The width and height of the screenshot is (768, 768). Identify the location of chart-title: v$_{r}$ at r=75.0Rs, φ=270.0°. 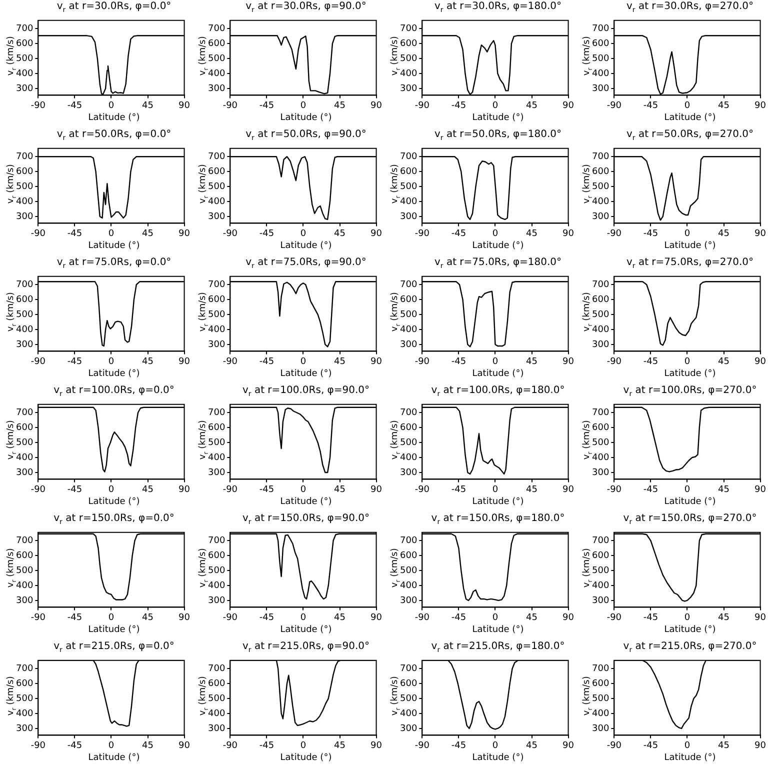
(690, 263).